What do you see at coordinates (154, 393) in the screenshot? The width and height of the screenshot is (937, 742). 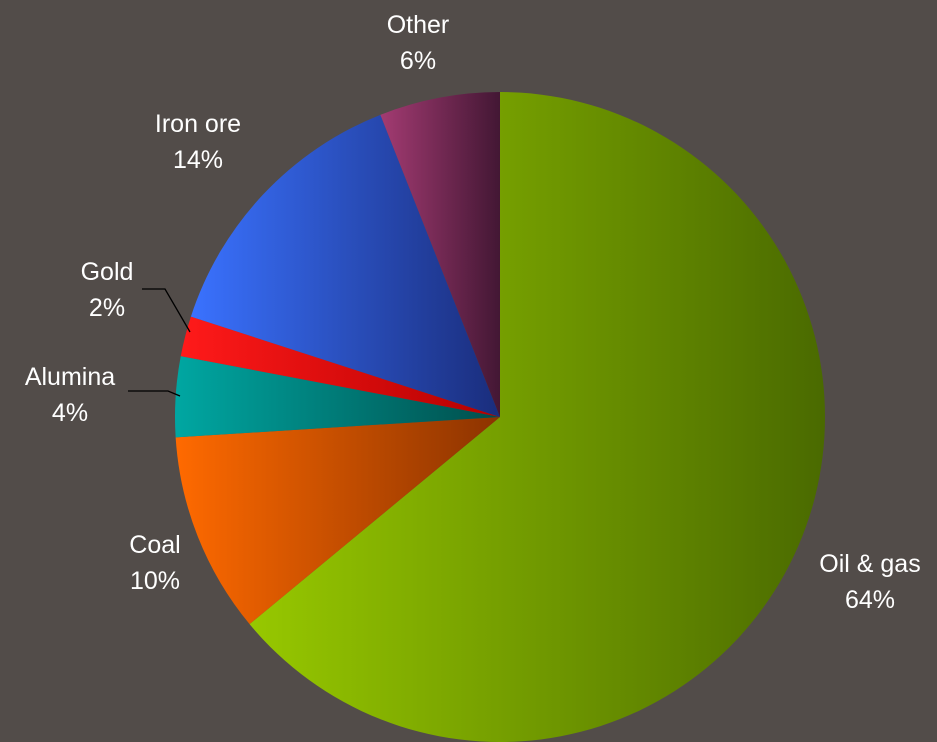 I see `leader-line-alumina` at bounding box center [154, 393].